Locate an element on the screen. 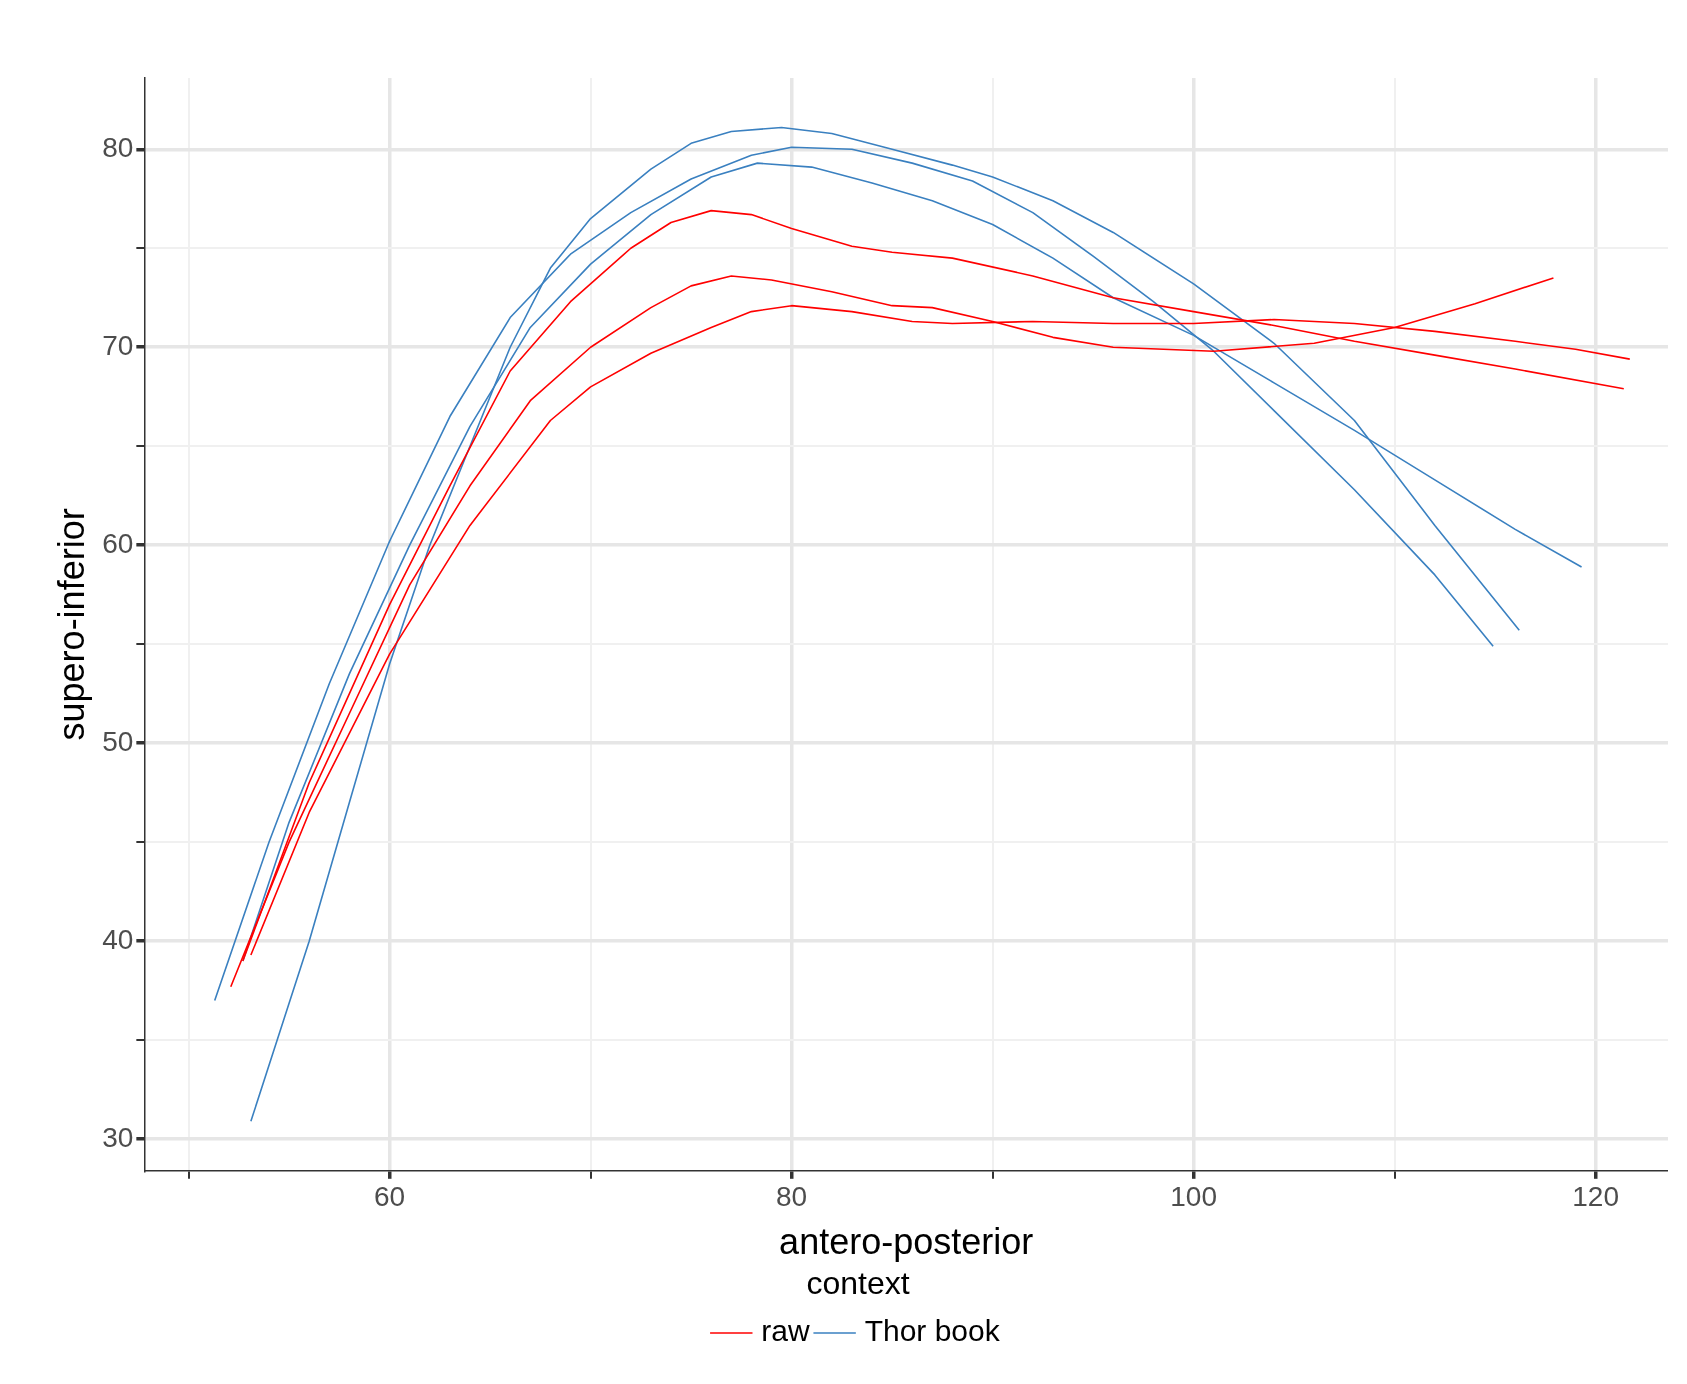 Image resolution: width=1687 pixels, height=1384 pixels. legend-label: raw is located at coordinates (785, 1331).